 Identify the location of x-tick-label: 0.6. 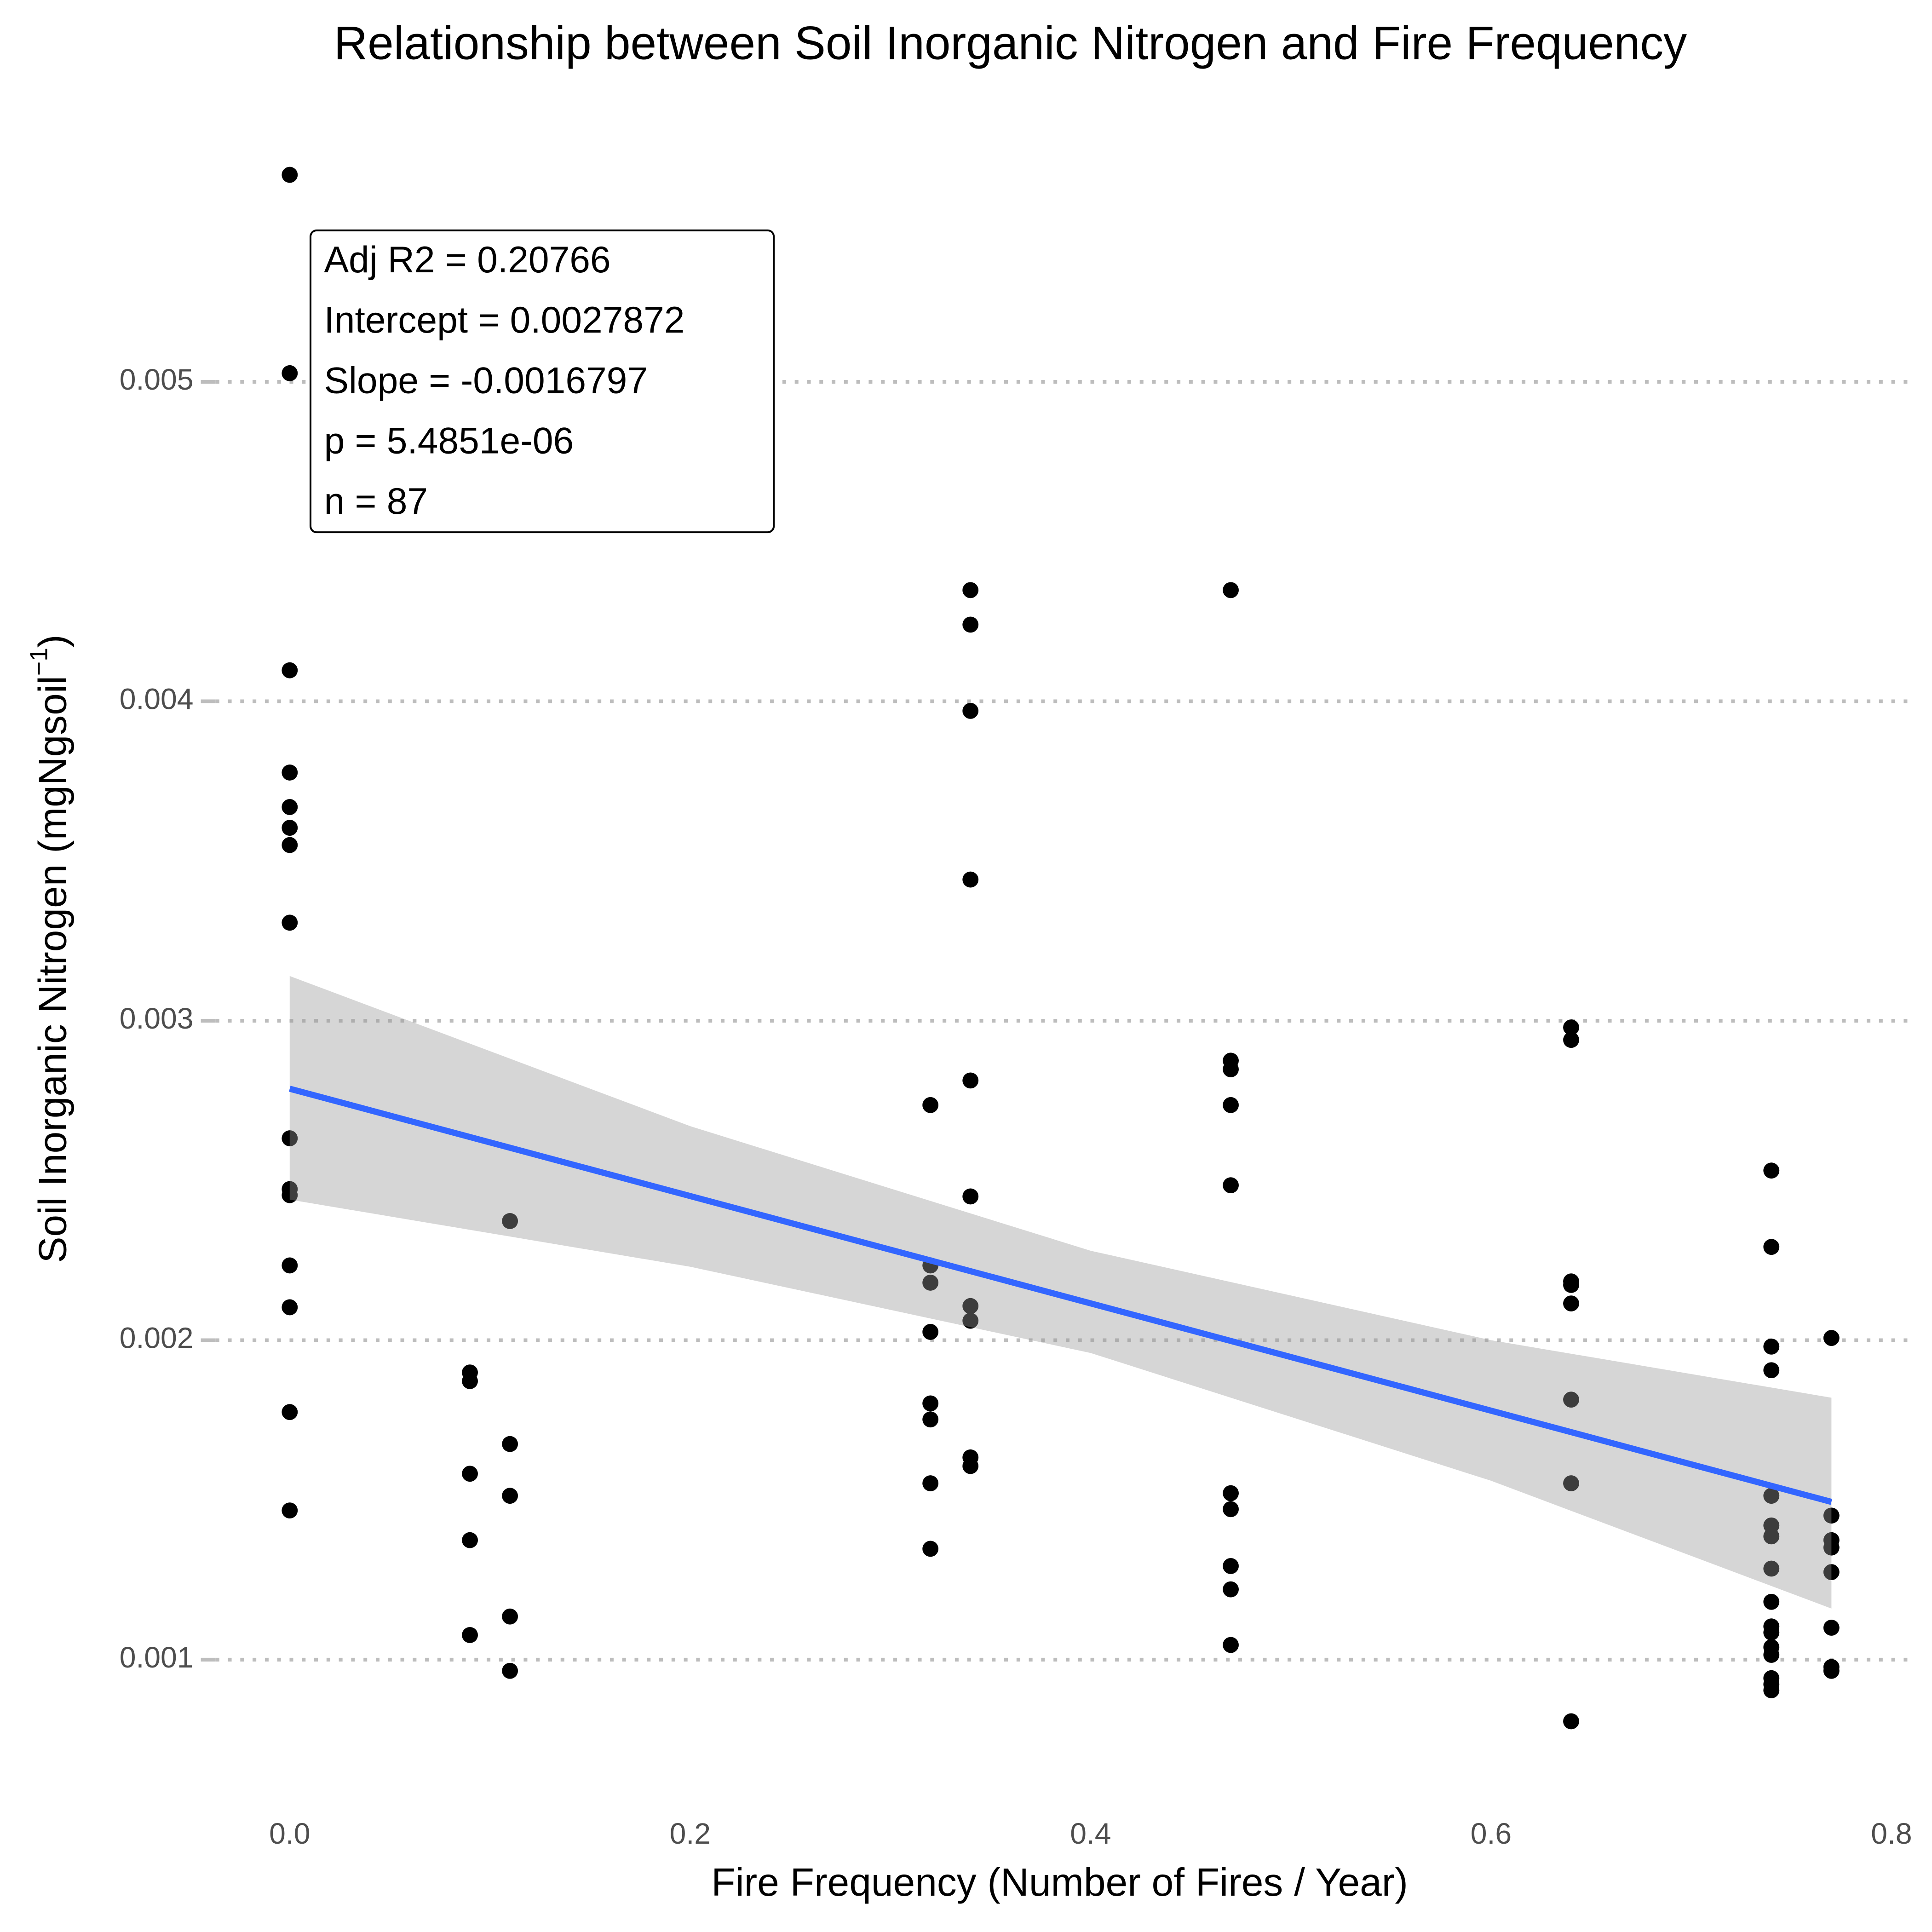
(1491, 1833).